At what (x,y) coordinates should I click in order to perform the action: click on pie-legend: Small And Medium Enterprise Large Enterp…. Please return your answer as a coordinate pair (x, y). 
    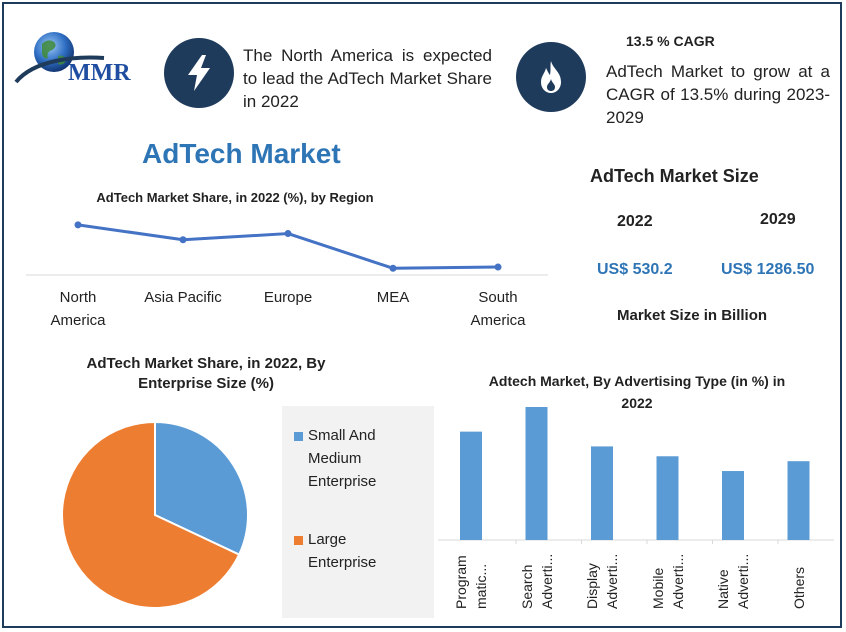
    Looking at the image, I should click on (358, 512).